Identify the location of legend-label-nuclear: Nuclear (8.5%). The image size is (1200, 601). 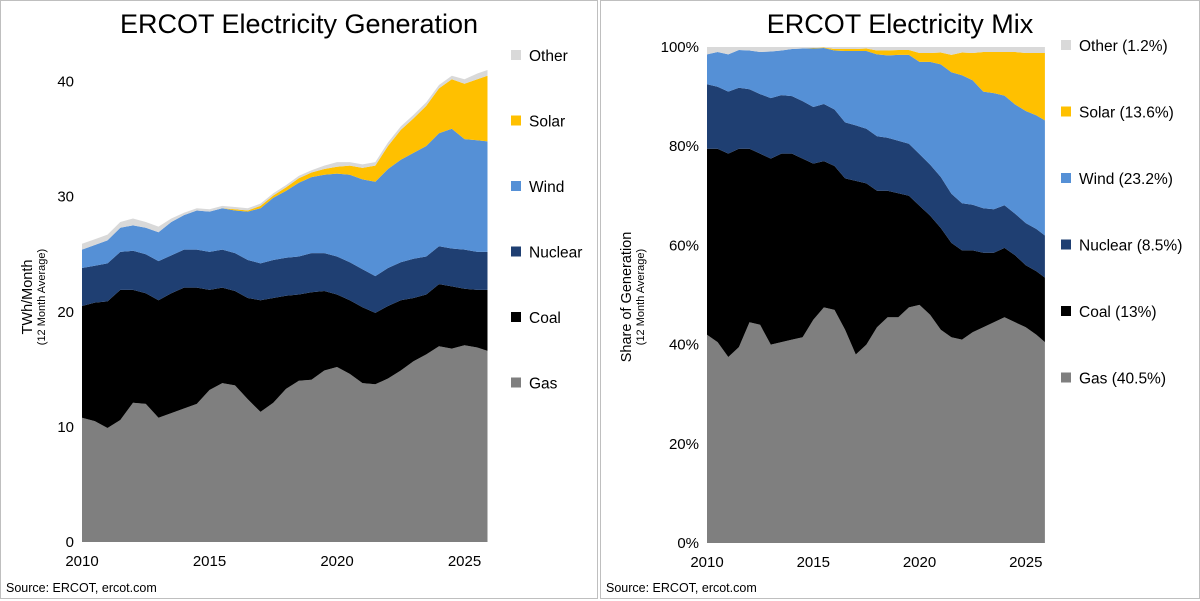
(1130, 246).